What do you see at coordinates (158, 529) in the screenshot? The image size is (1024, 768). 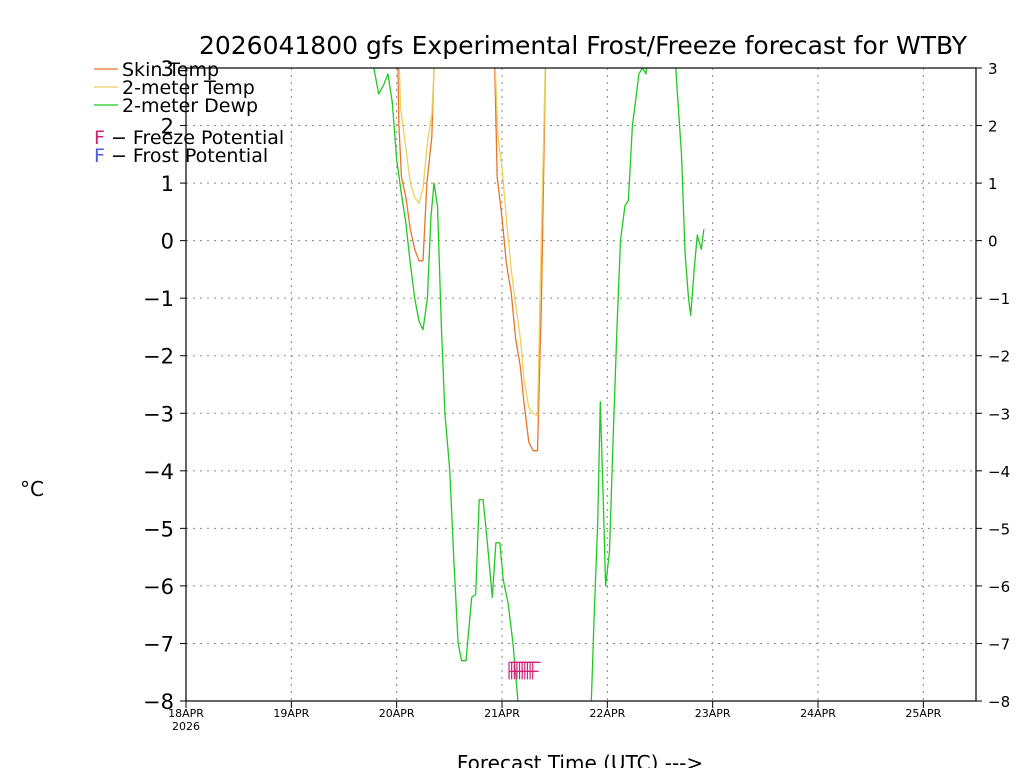 I see `y-tick-label-left: −5` at bounding box center [158, 529].